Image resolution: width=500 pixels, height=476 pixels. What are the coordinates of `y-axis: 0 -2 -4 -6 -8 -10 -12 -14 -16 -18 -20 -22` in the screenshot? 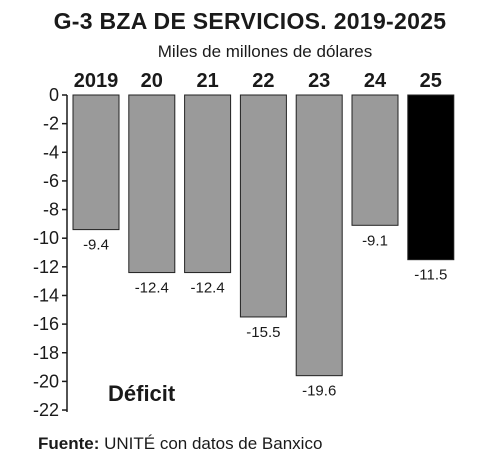 It's located at (50, 252).